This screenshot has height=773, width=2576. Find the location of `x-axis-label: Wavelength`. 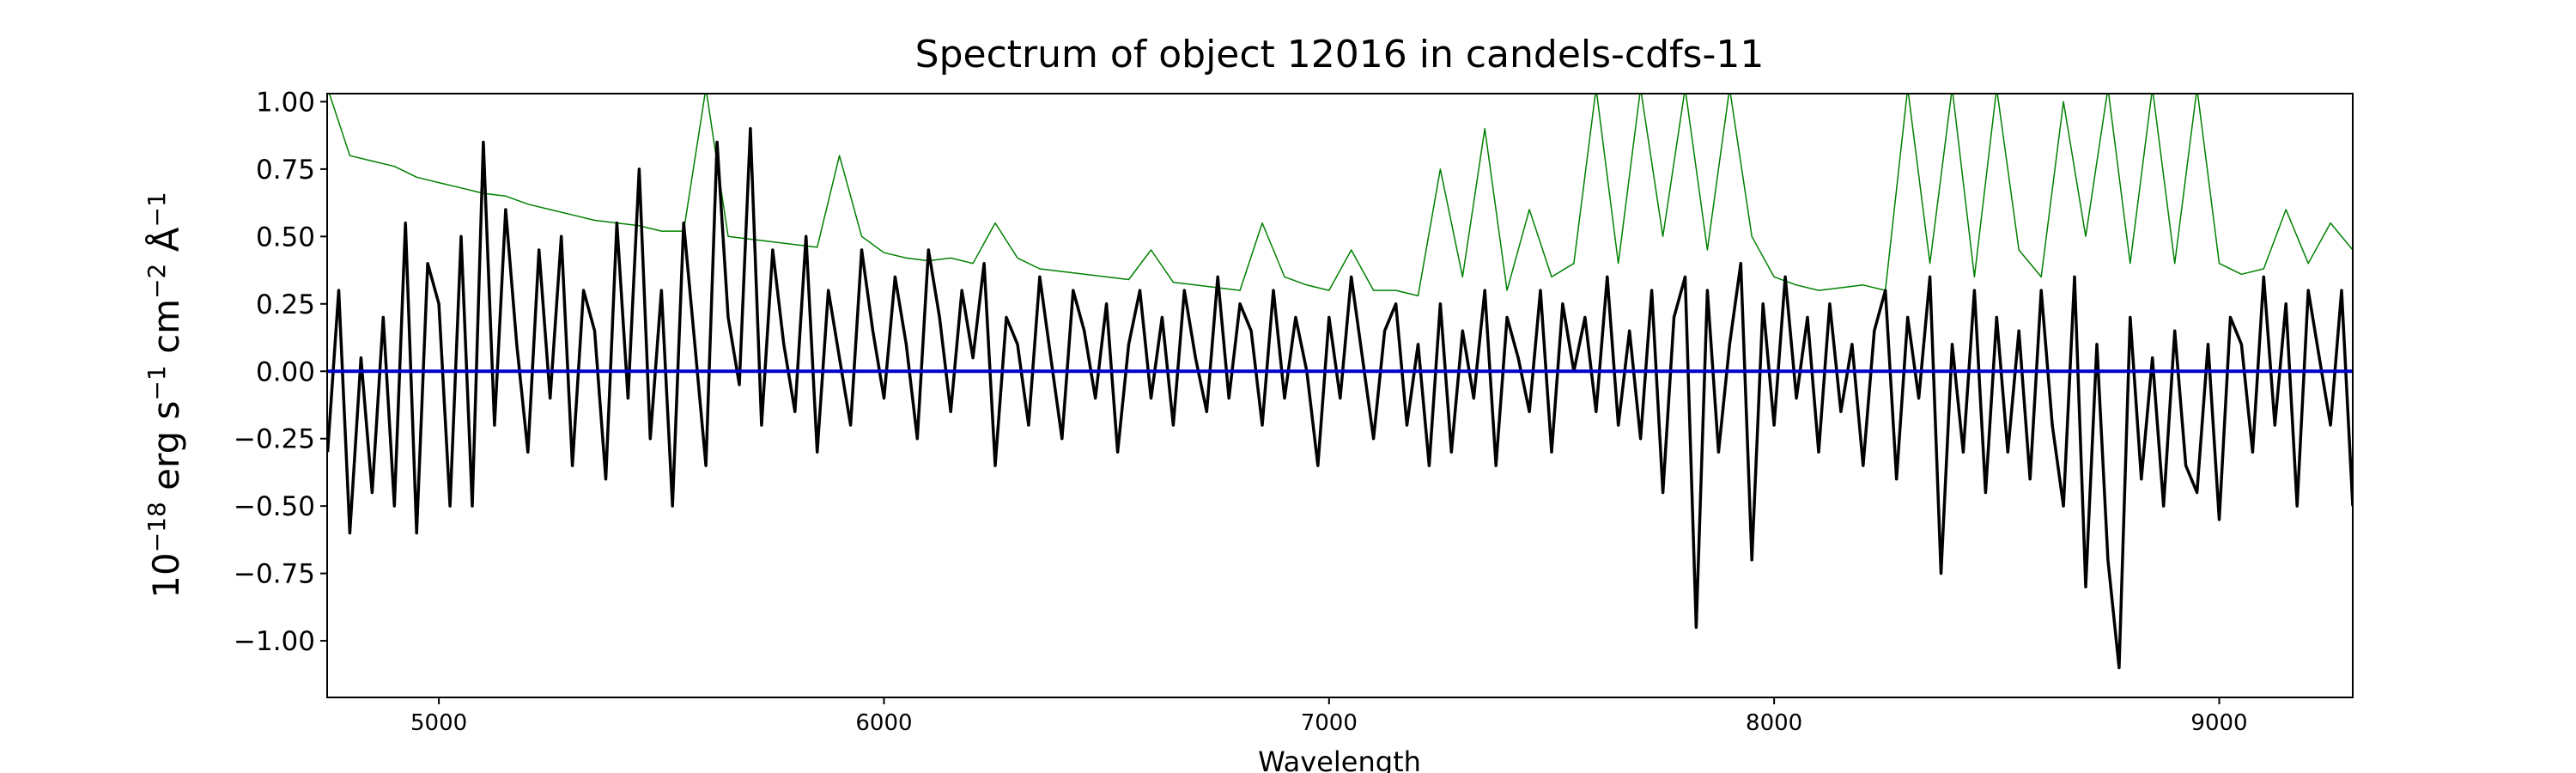

x-axis-label: Wavelength is located at coordinates (1339, 759).